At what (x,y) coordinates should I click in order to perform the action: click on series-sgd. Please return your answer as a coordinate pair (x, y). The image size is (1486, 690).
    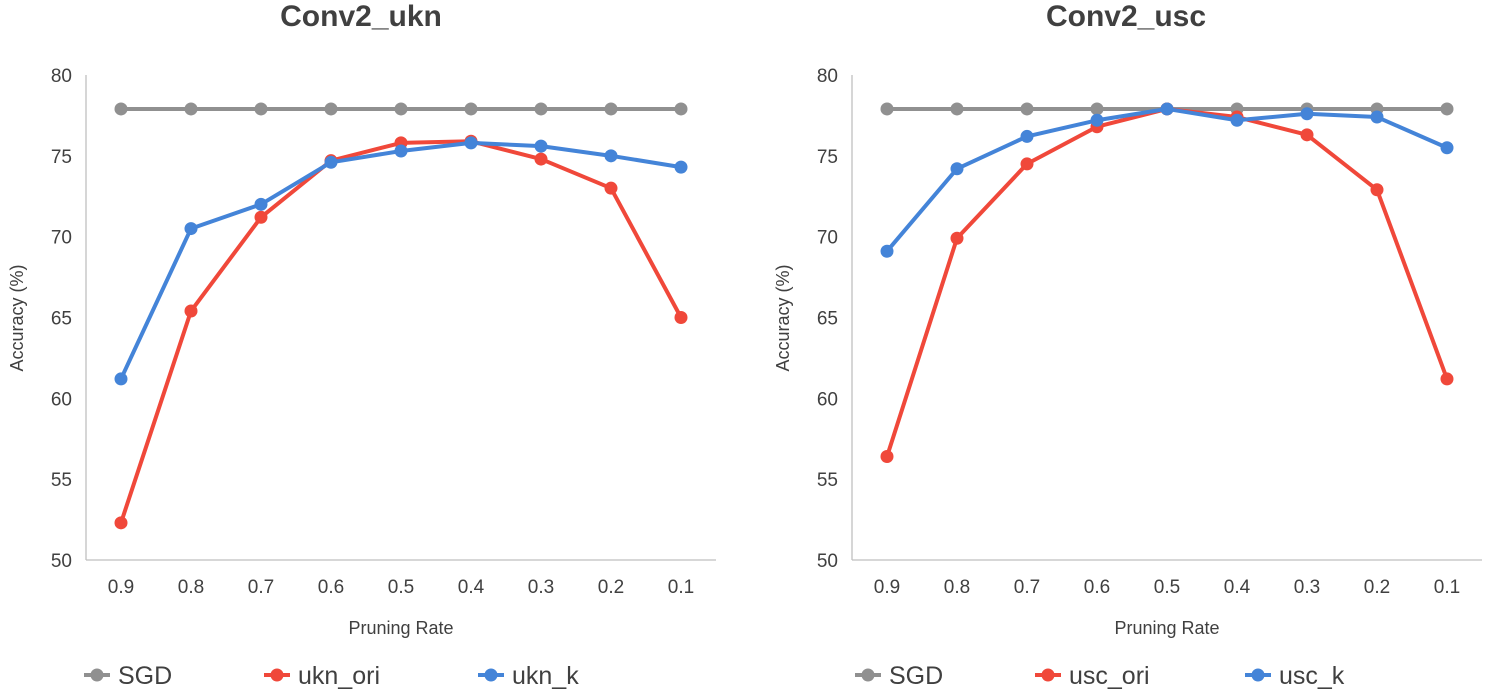
    Looking at the image, I should click on (401, 109).